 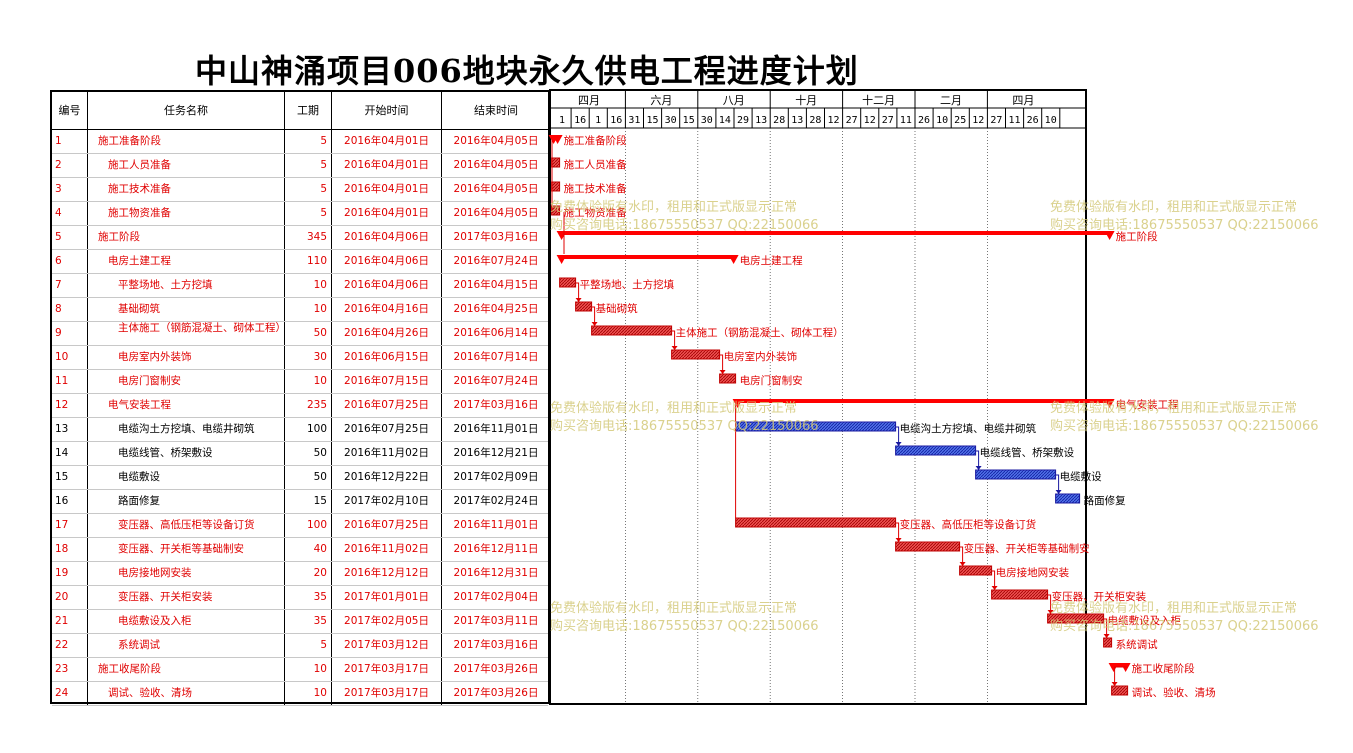 I want to click on table-row: 15 电缆敷设 50 2016年12月22日 2017年02月09日, so click(x=300, y=478).